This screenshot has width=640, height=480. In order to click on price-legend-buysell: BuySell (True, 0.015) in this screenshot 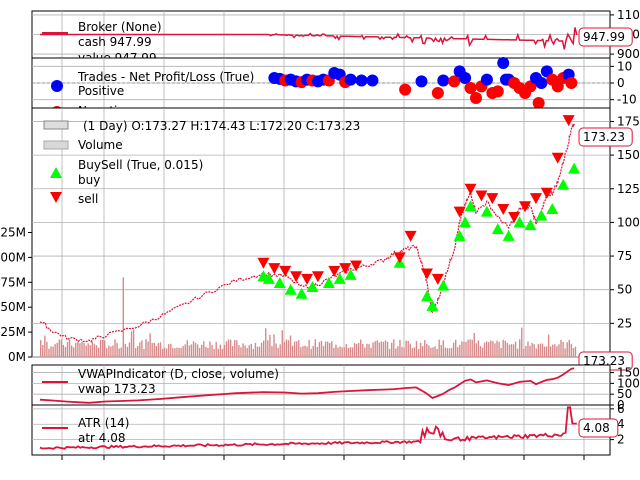, I will do `click(140, 165)`.